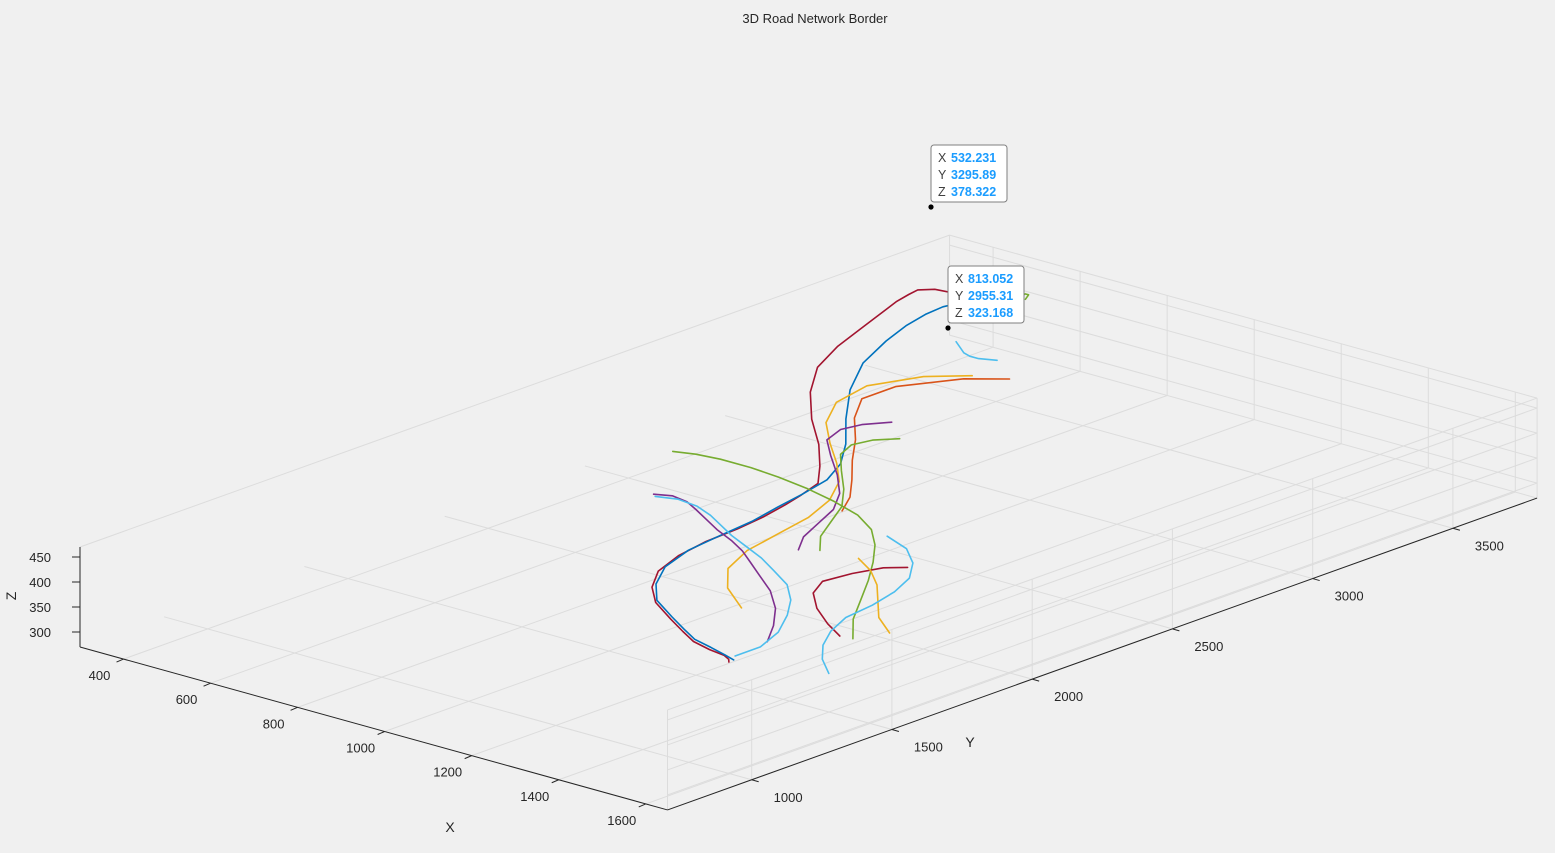  What do you see at coordinates (1208, 646) in the screenshot?
I see `y-tick-label: 2500` at bounding box center [1208, 646].